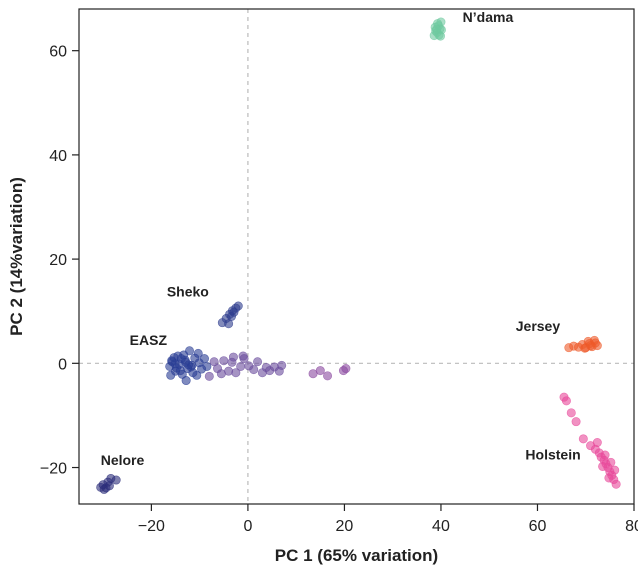 The width and height of the screenshot is (638, 571). I want to click on x-axis-title: PC 1 (65% variation), so click(356, 555).